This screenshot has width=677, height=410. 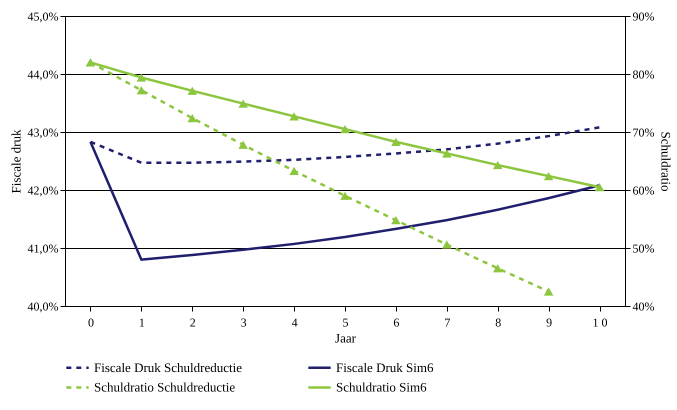 I want to click on y2-axis-title: Schuldratio, so click(x=666, y=162).